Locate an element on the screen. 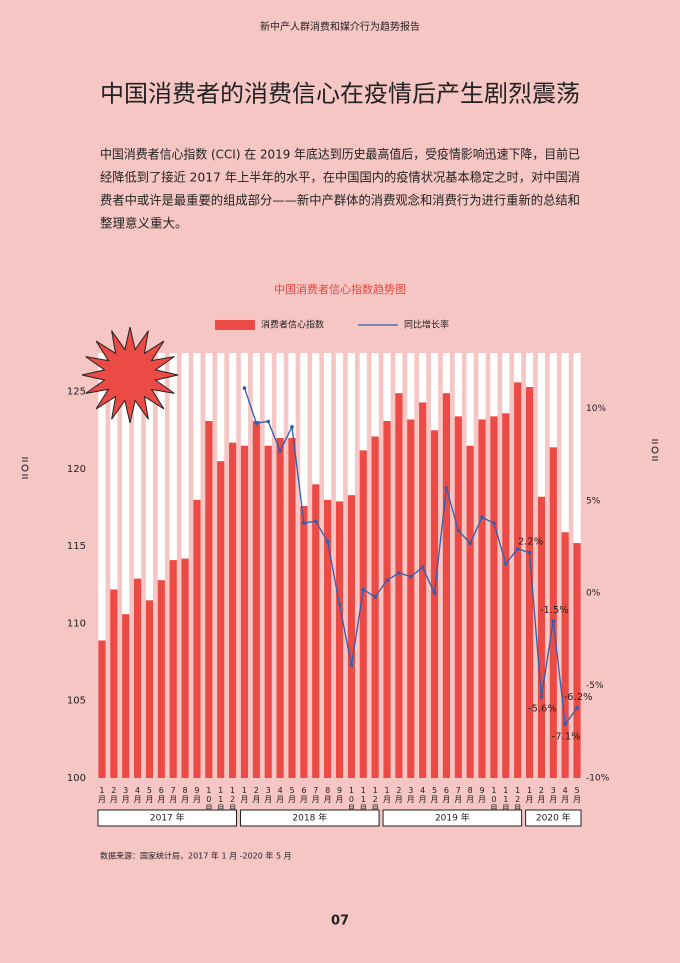  starburst is located at coordinates (130, 375).